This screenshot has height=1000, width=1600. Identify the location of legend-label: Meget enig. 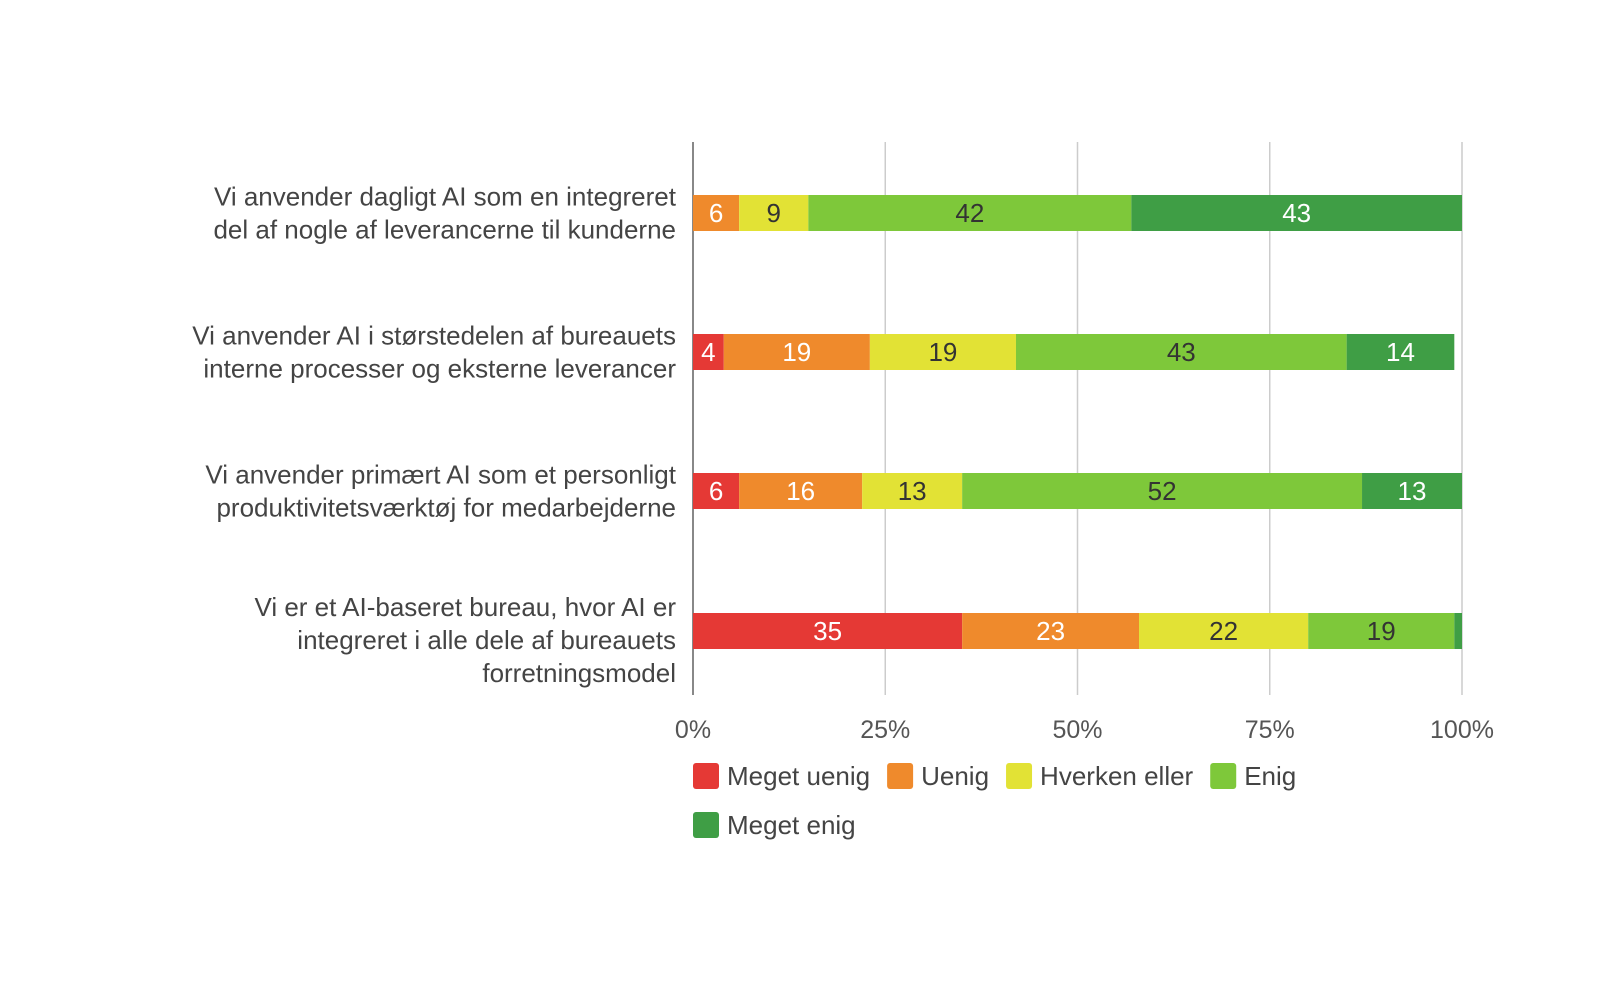
(791, 825).